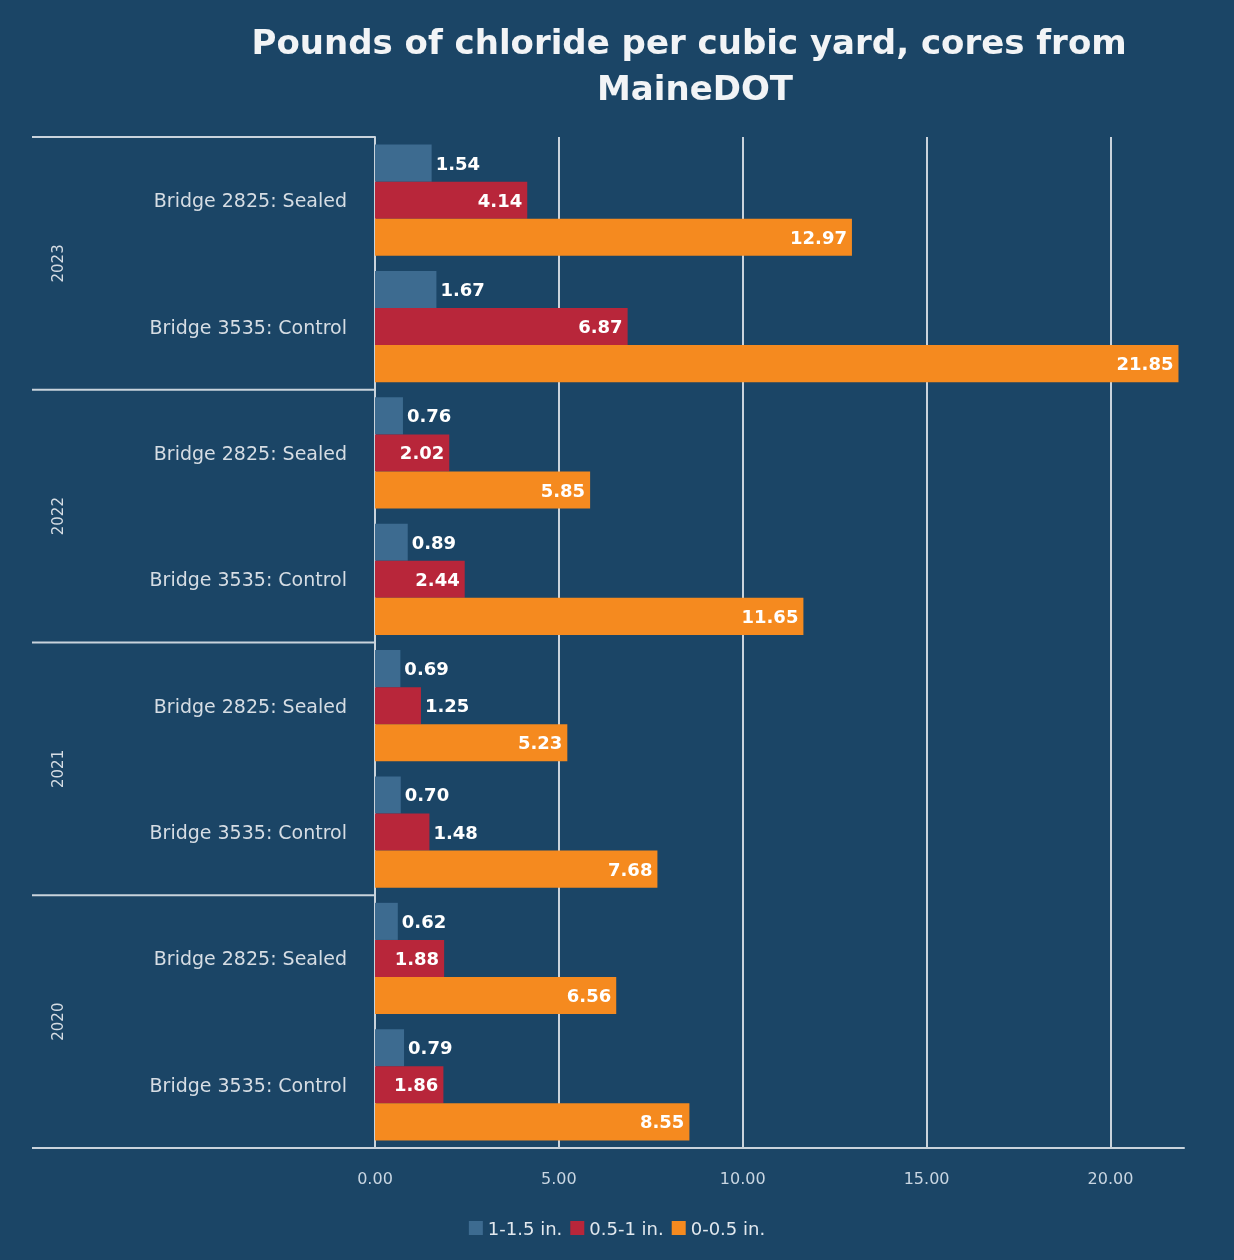 The image size is (1234, 1260). What do you see at coordinates (742, 1178) in the screenshot?
I see `x-tick-label: 10.00` at bounding box center [742, 1178].